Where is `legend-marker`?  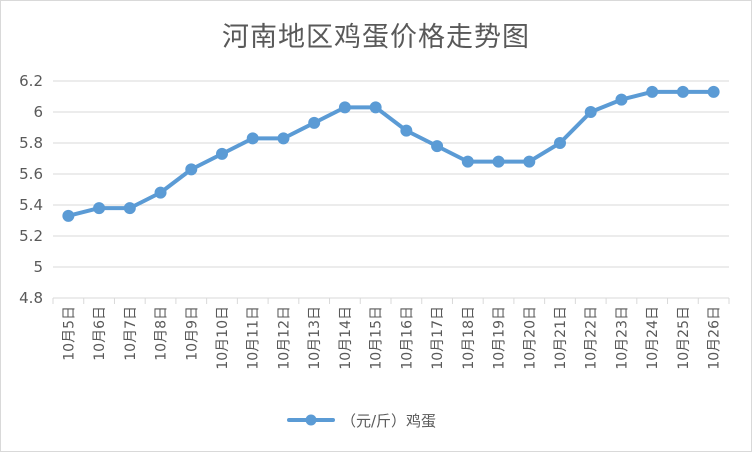 legend-marker is located at coordinates (311, 420).